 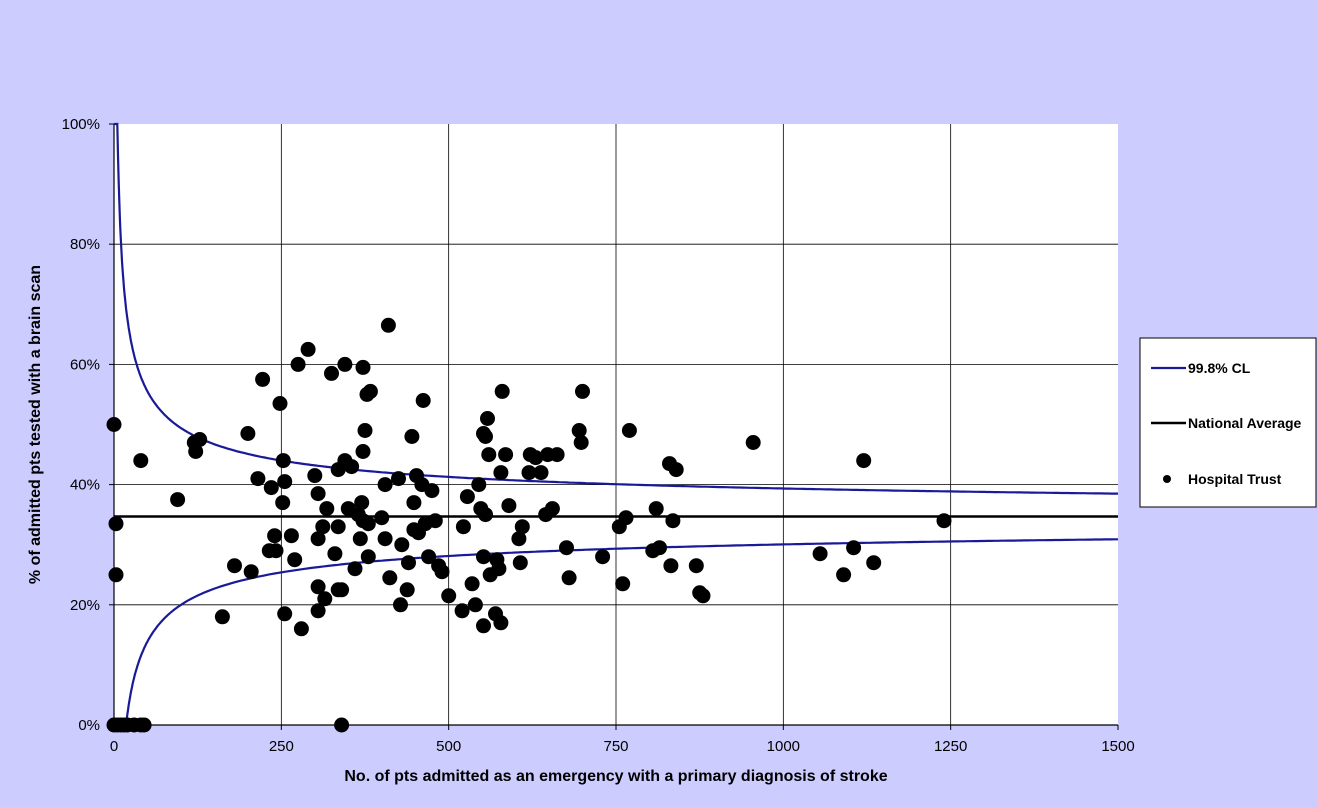 What do you see at coordinates (783, 746) in the screenshot?
I see `x-tick-label: 1000` at bounding box center [783, 746].